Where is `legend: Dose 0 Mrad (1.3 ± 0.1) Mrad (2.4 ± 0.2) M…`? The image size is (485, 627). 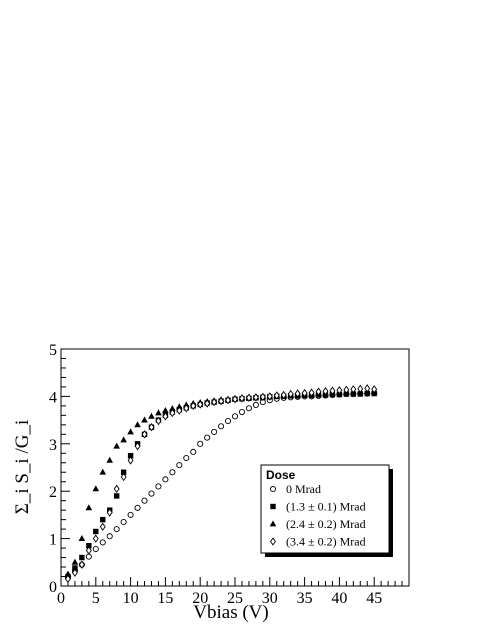 legend: Dose 0 Mrad (1.3 ± 0.1) Mrad (2.4 ± 0.2) M… is located at coordinates (326, 510).